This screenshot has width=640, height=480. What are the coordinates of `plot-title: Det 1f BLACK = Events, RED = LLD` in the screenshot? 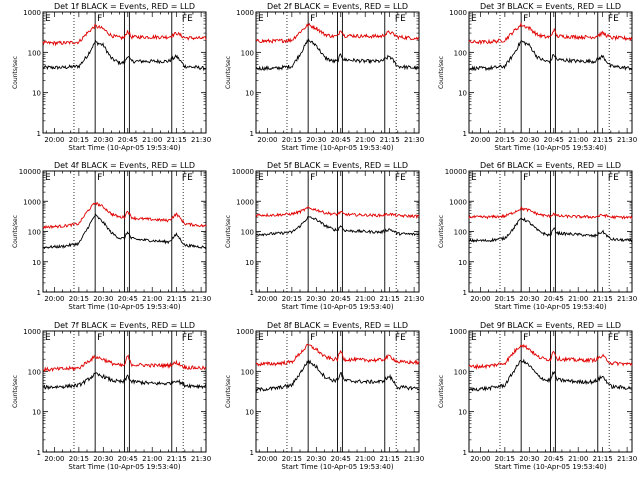 It's located at (124, 6).